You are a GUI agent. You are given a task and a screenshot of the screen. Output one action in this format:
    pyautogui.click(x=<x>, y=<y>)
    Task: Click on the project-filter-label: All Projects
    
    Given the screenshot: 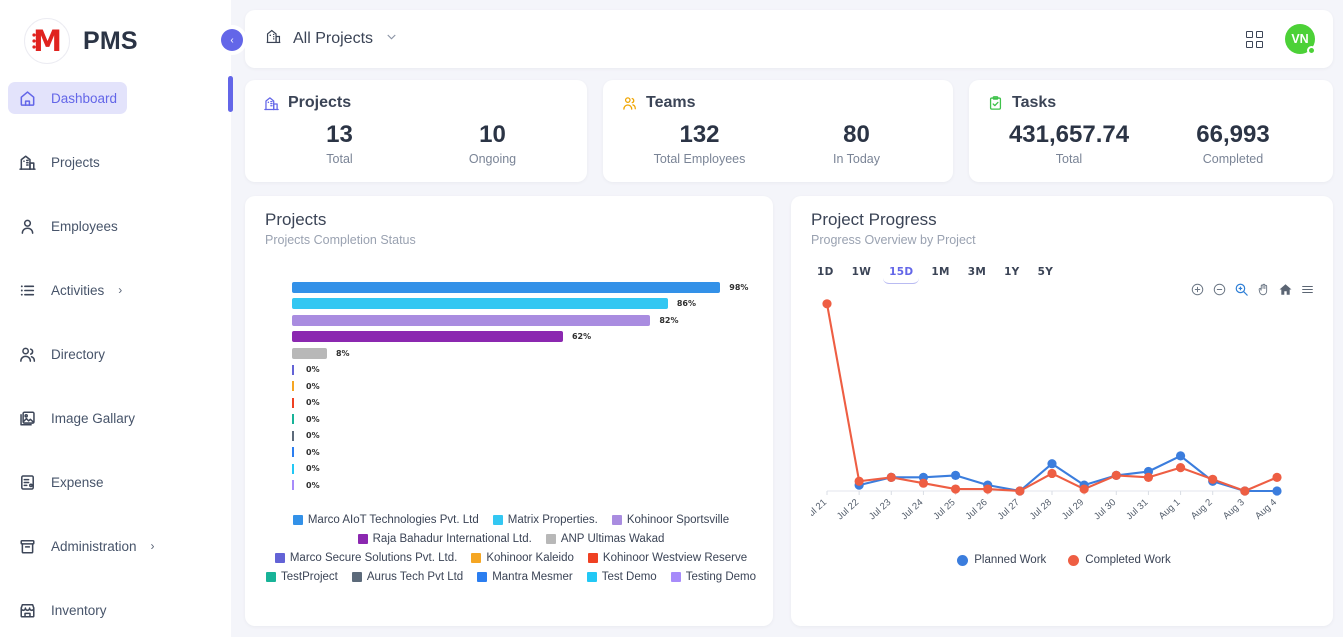 What is the action you would take?
    pyautogui.click(x=333, y=38)
    